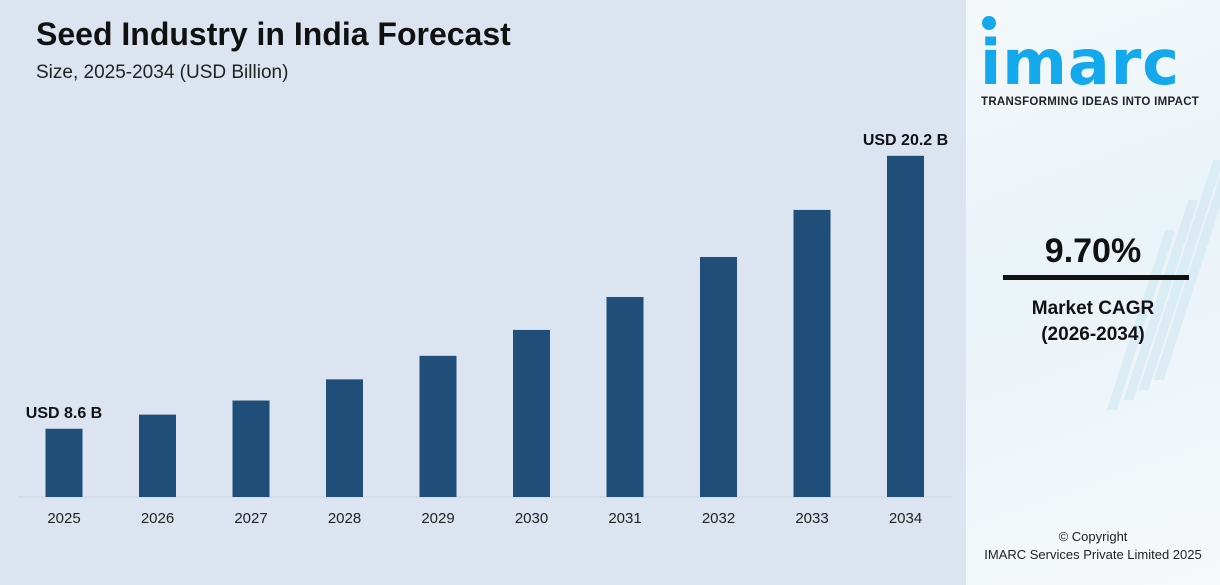  What do you see at coordinates (905, 140) in the screenshot?
I see `data-label: USD 20.2 B` at bounding box center [905, 140].